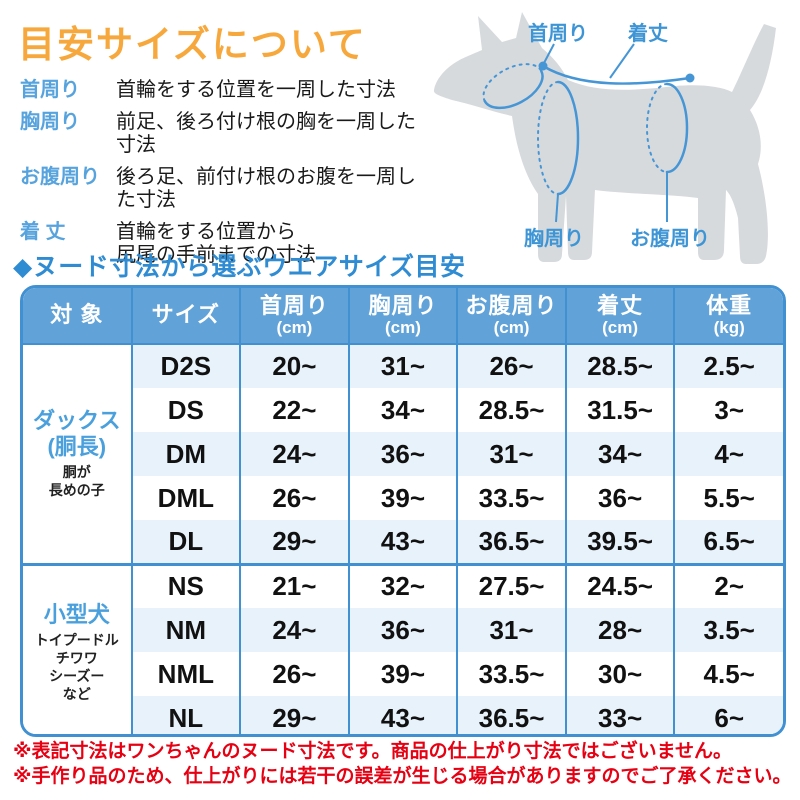  What do you see at coordinates (185, 542) in the screenshot?
I see `size-cell: DL` at bounding box center [185, 542].